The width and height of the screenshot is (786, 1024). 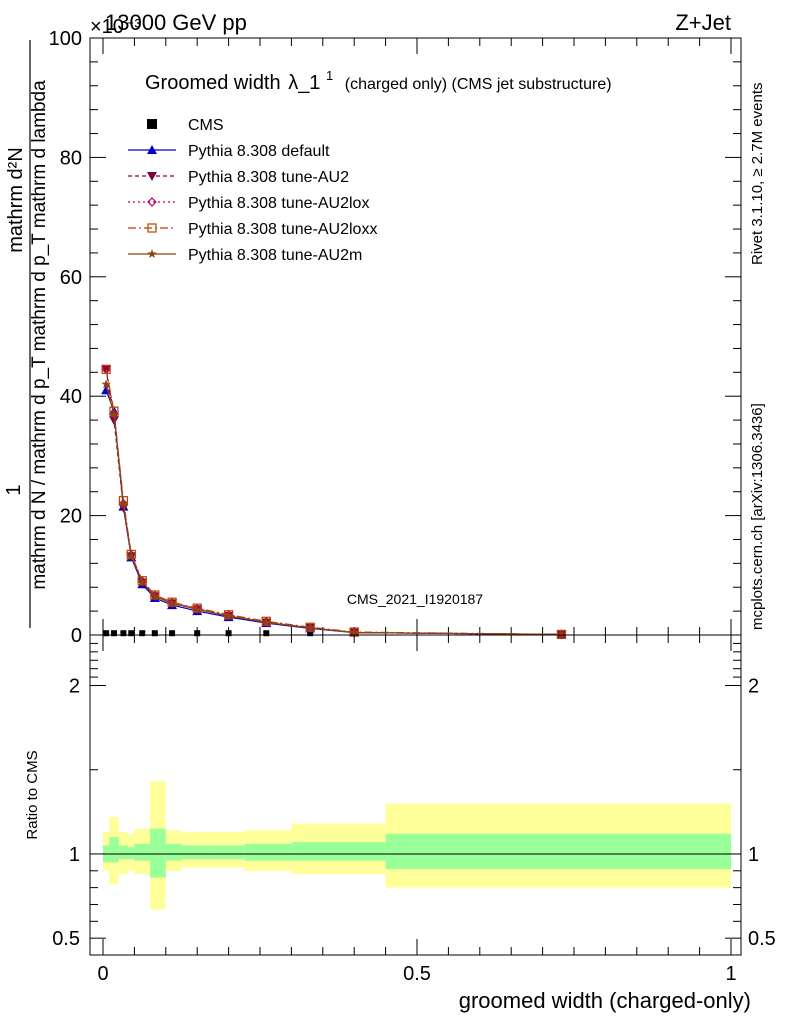 I want to click on x-tick-label: 0, so click(x=102, y=974).